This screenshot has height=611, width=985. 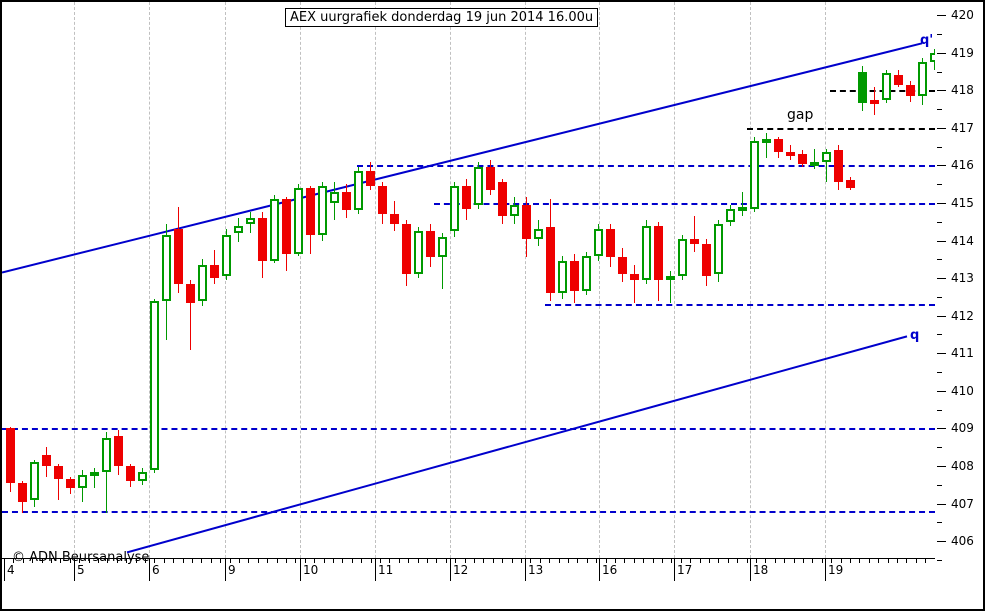 I want to click on gap-annotation-label: gap, so click(x=800, y=115).